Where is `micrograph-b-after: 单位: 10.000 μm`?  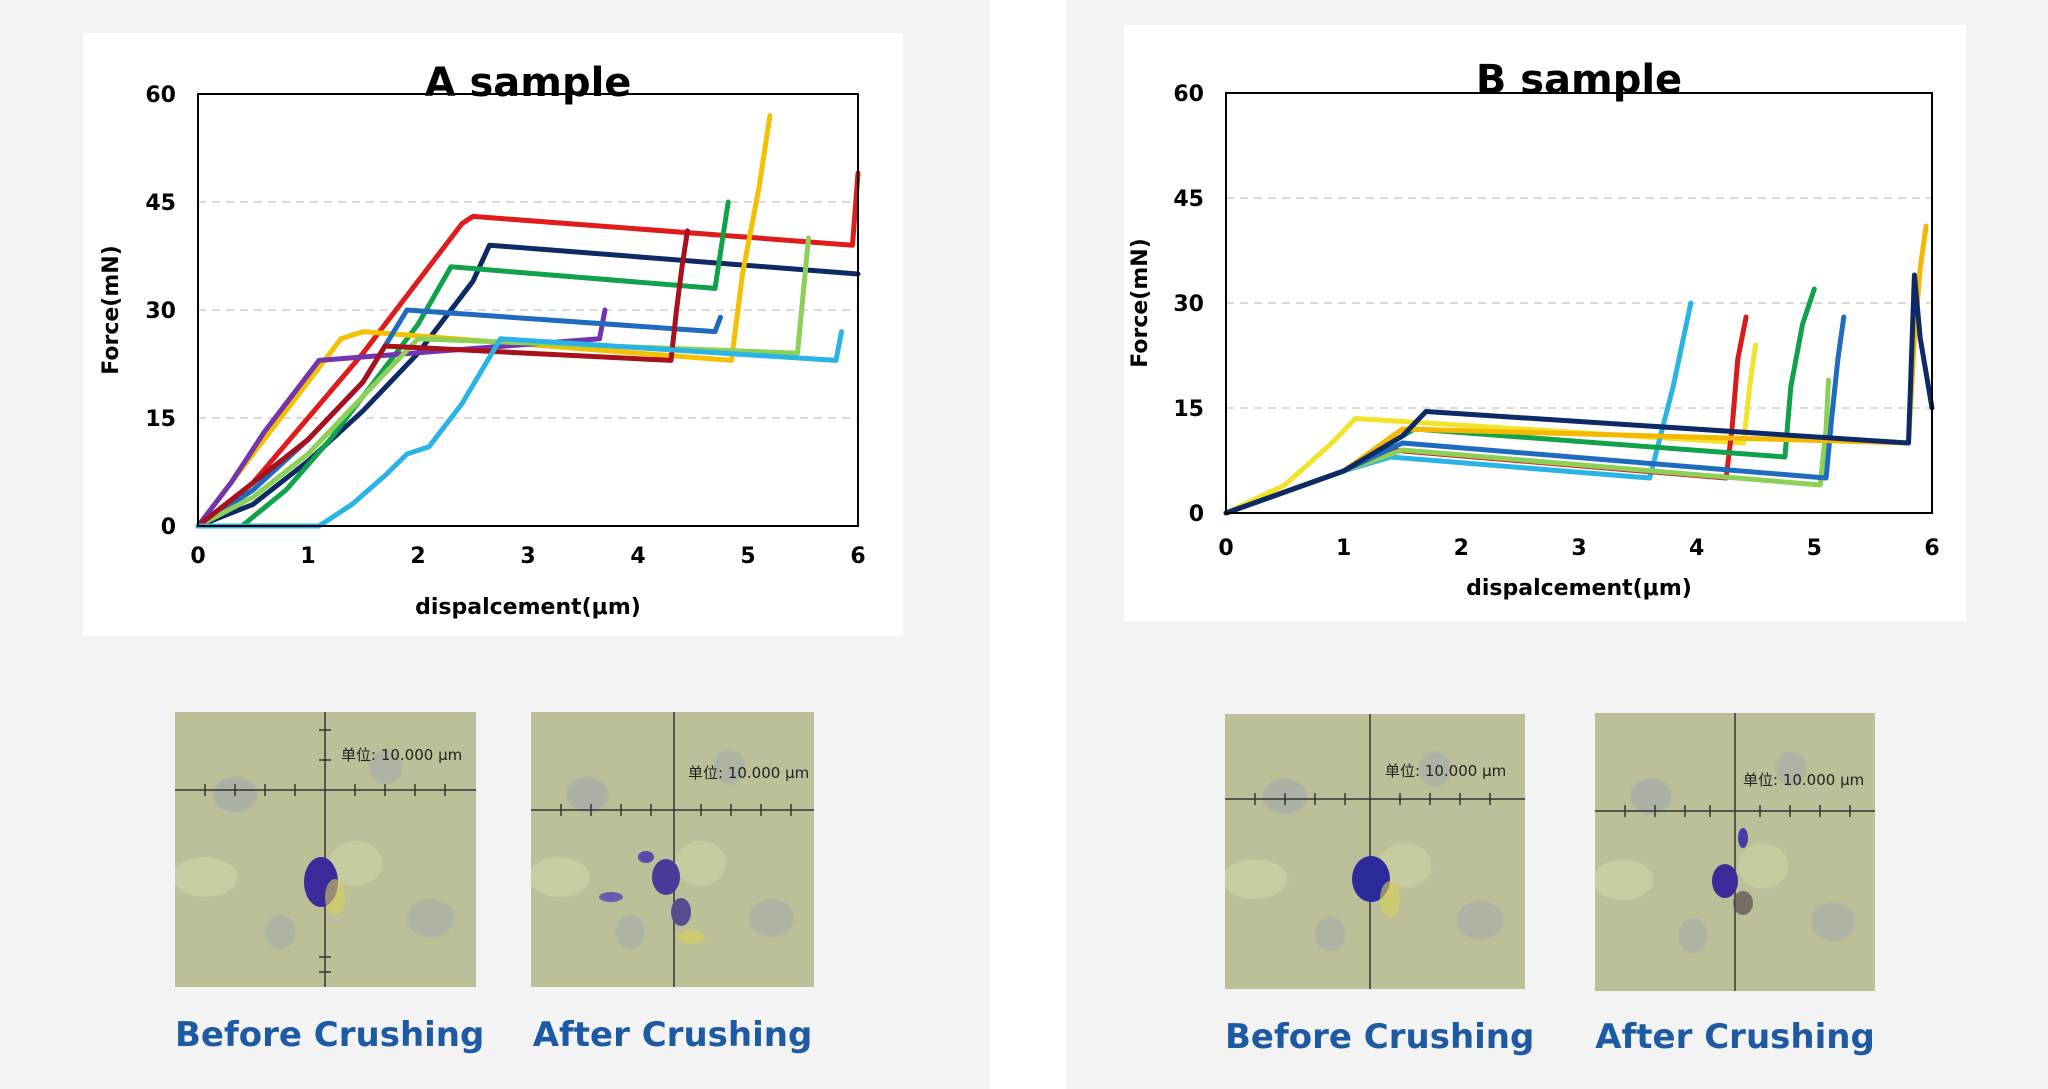
micrograph-b-after: 单位: 10.000 μm is located at coordinates (1735, 852).